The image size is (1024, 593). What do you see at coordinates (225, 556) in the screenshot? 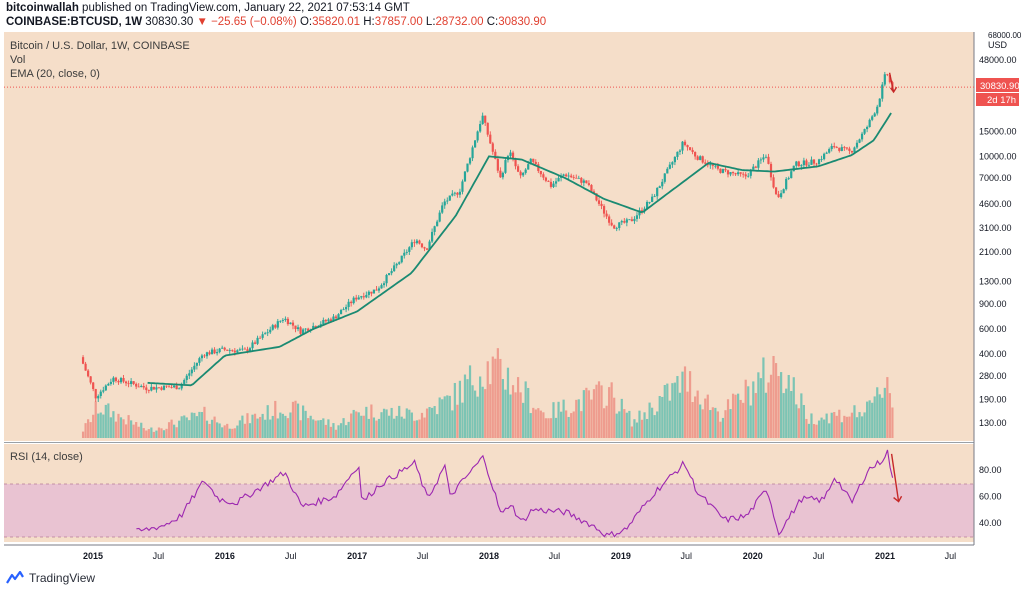
I see `time-tick-label: 2016` at bounding box center [225, 556].